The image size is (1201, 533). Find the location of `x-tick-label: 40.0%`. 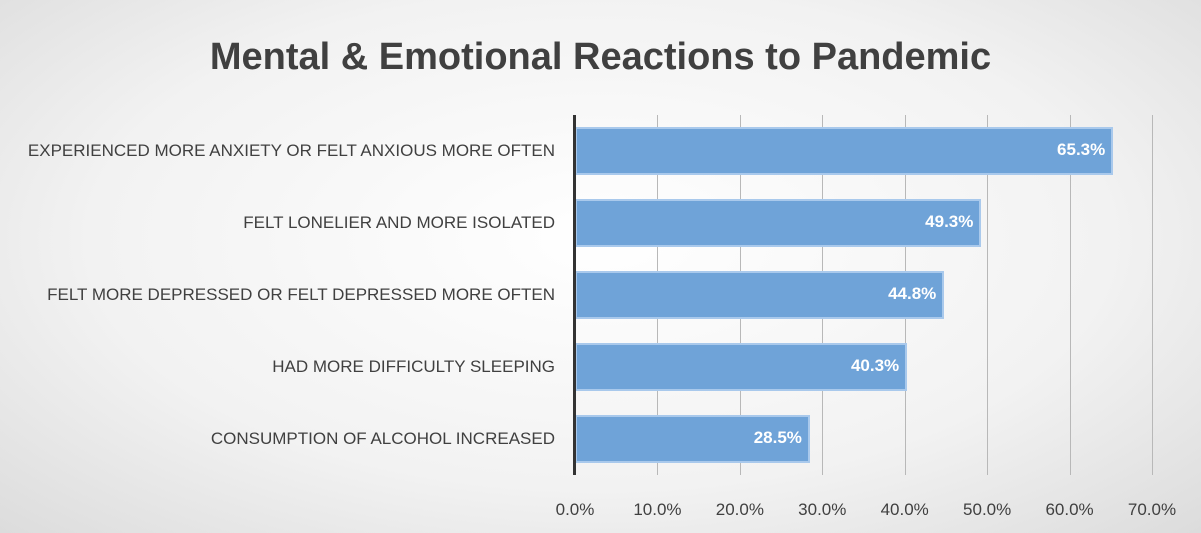

x-tick-label: 40.0% is located at coordinates (904, 509).